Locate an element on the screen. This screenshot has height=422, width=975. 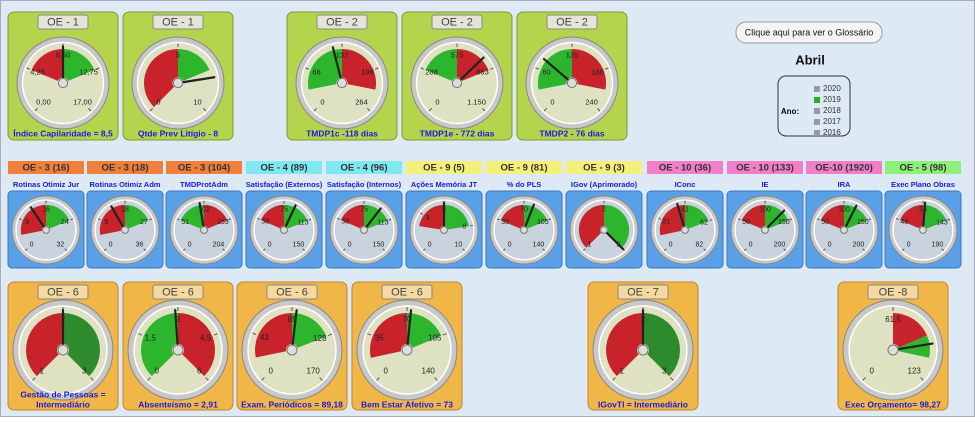
gauge-tick-label: 3 is located at coordinates (428, 218).